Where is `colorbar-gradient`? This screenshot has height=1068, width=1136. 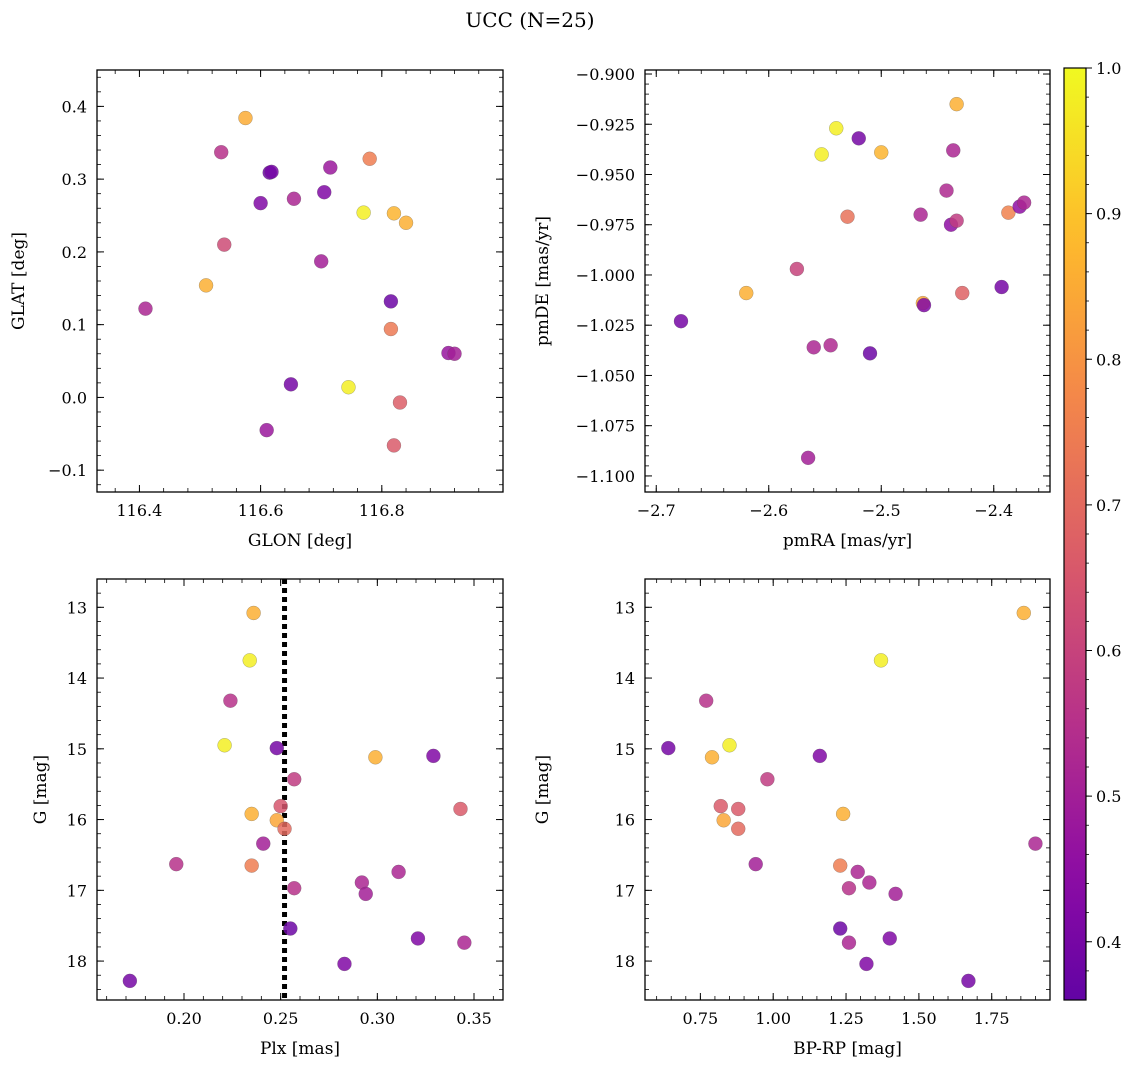
colorbar-gradient is located at coordinates (1075, 534).